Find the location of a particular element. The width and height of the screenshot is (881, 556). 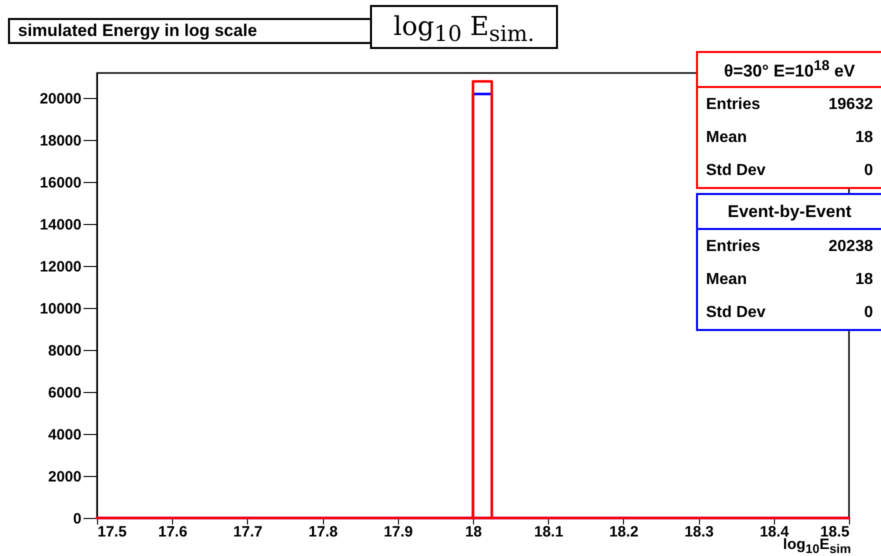

x-tick-label: 17.5 is located at coordinates (112, 532).